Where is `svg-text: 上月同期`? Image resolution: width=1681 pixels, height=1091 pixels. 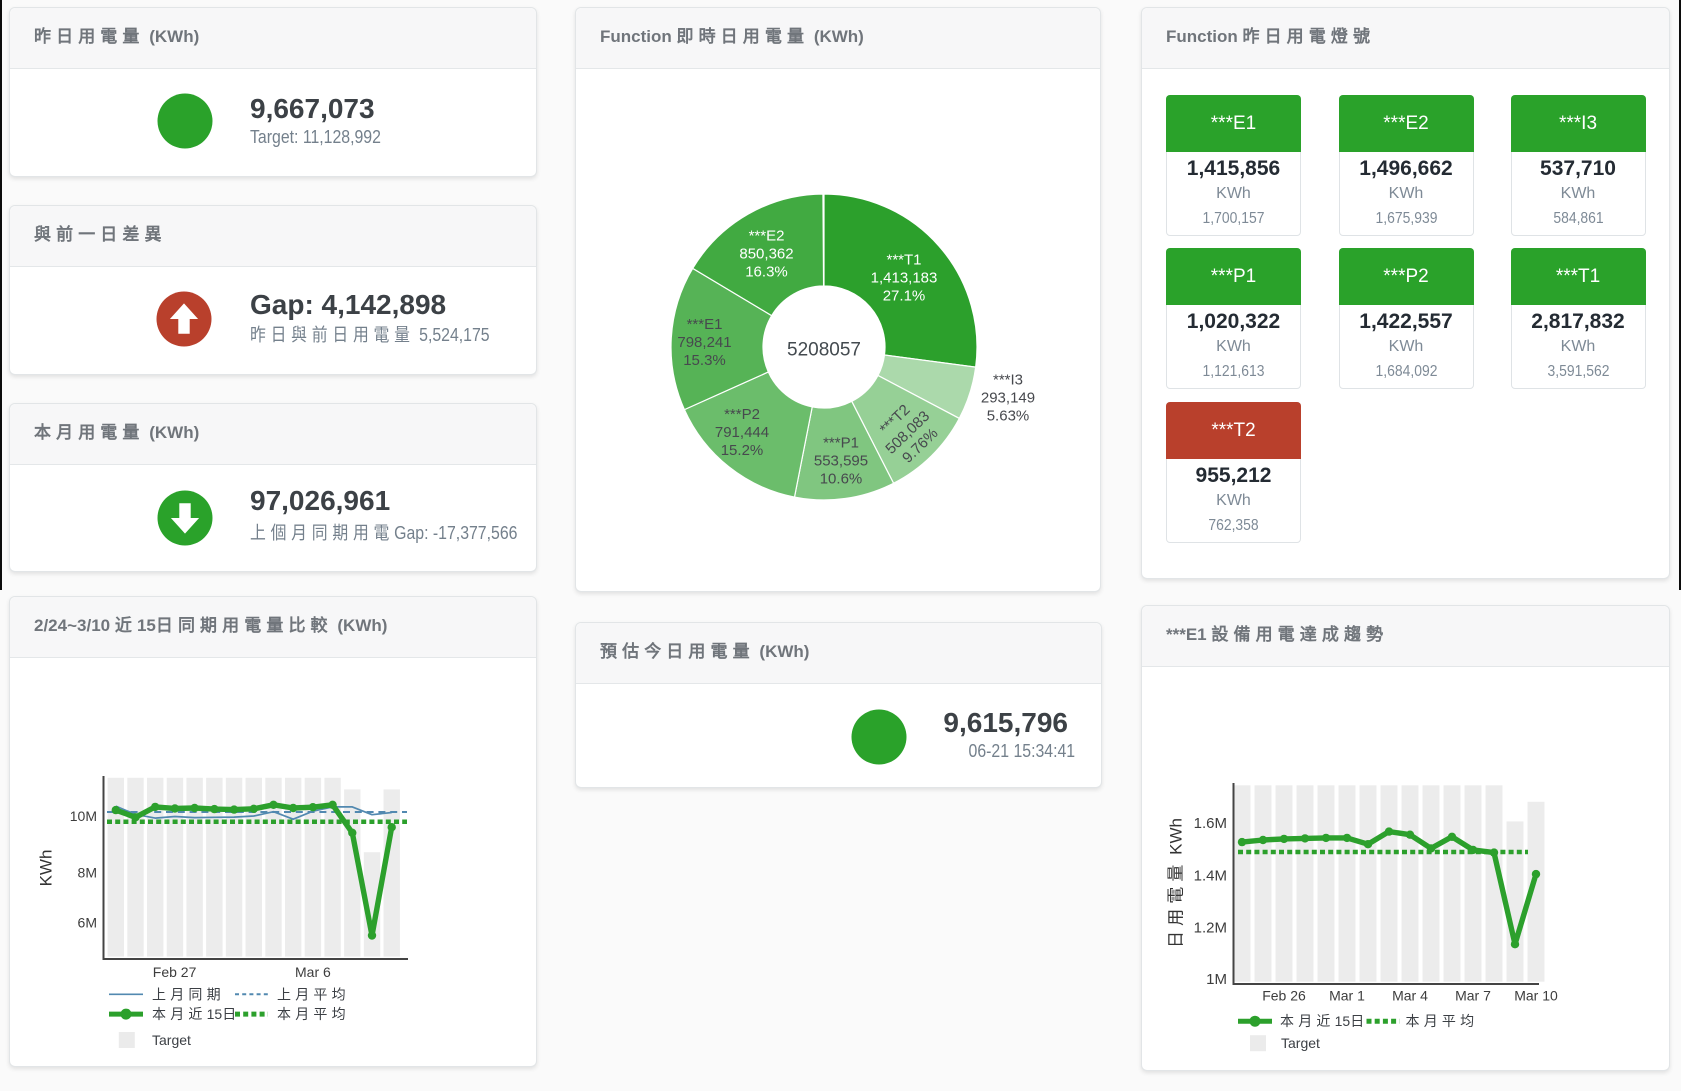
svg-text: 上月同期 is located at coordinates (188, 994).